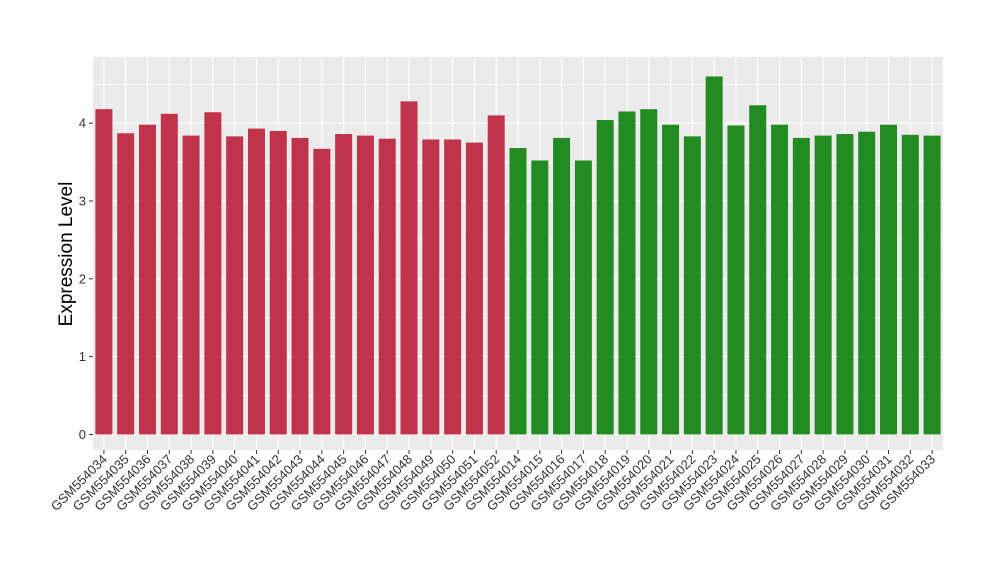 This screenshot has height=580, width=1000. I want to click on y-tick-label: 3, so click(82, 200).